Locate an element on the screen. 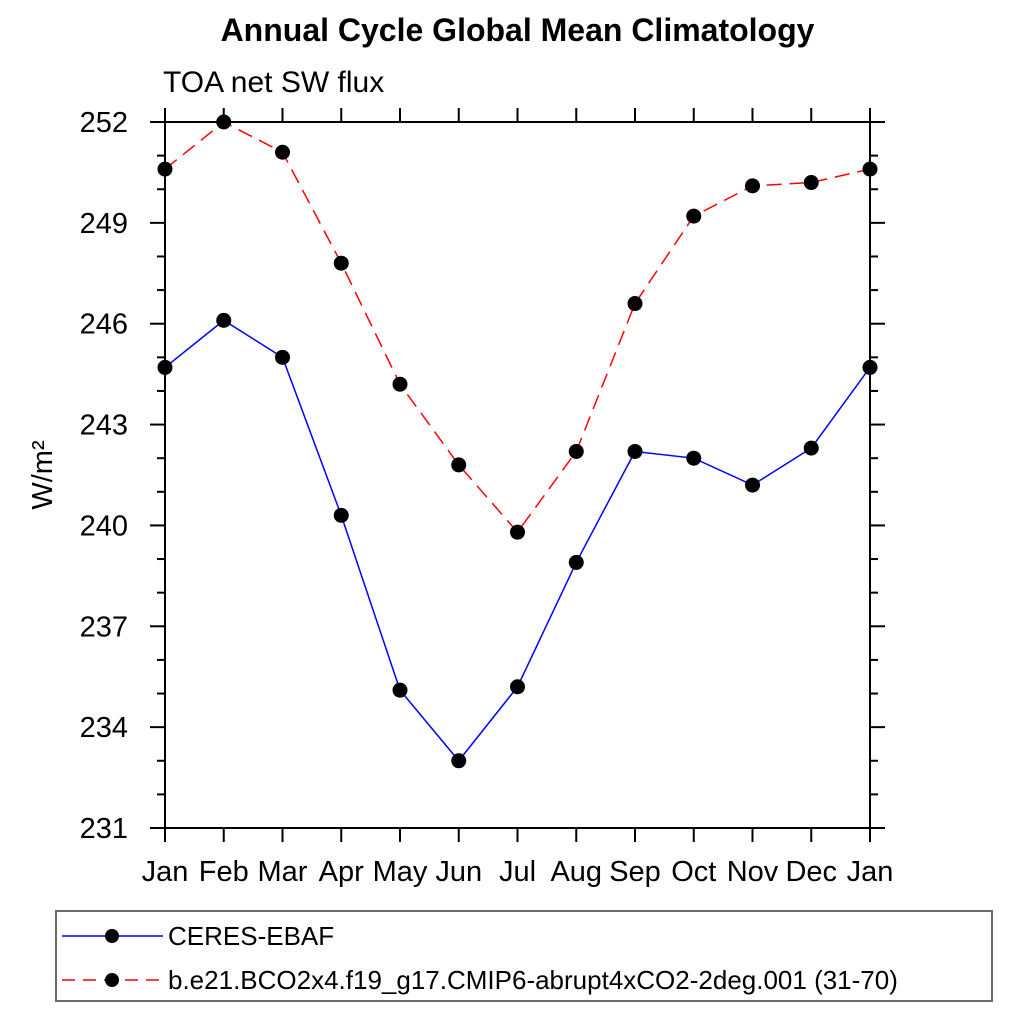 This screenshot has height=1024, width=1024. legend-item-ceres: CERES-EBAF is located at coordinates (524, 936).